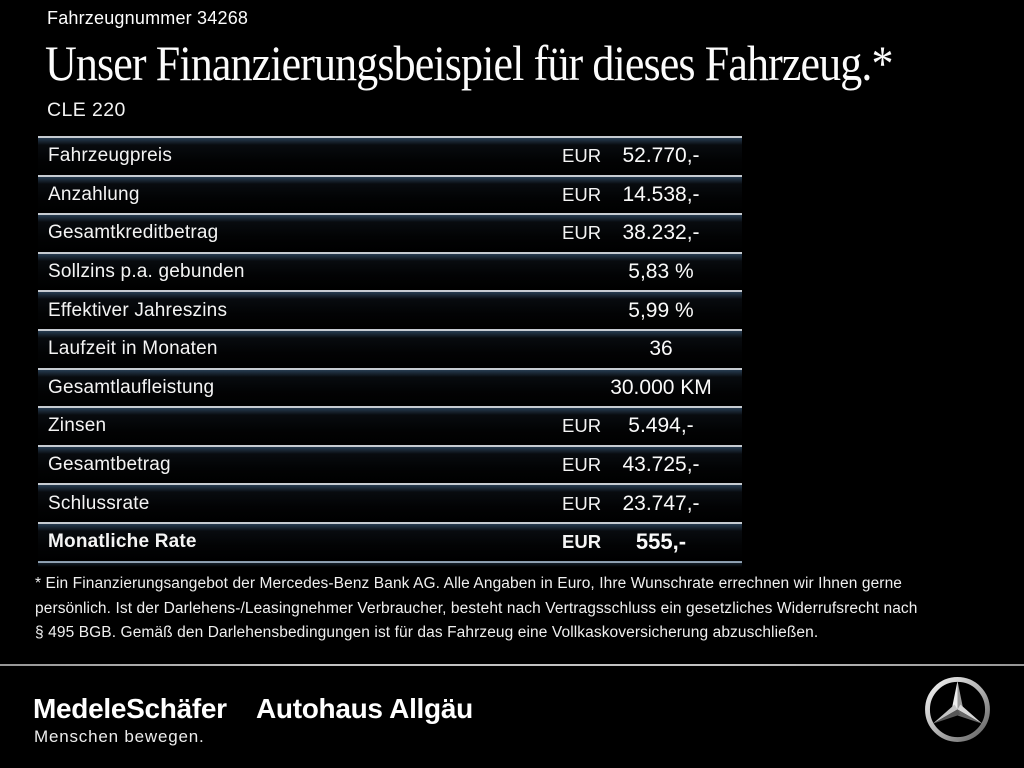 The width and height of the screenshot is (1024, 768). What do you see at coordinates (109, 465) in the screenshot?
I see `row-label: Gesamtbetrag` at bounding box center [109, 465].